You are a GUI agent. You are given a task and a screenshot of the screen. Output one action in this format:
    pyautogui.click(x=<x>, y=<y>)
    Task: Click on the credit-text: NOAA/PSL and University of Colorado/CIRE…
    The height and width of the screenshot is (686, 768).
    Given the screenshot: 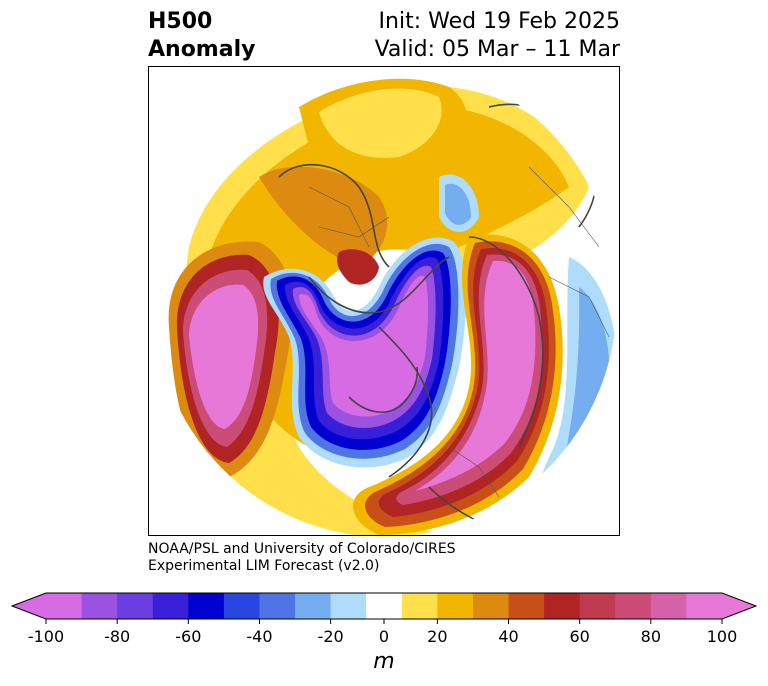 What is the action you would take?
    pyautogui.click(x=302, y=558)
    